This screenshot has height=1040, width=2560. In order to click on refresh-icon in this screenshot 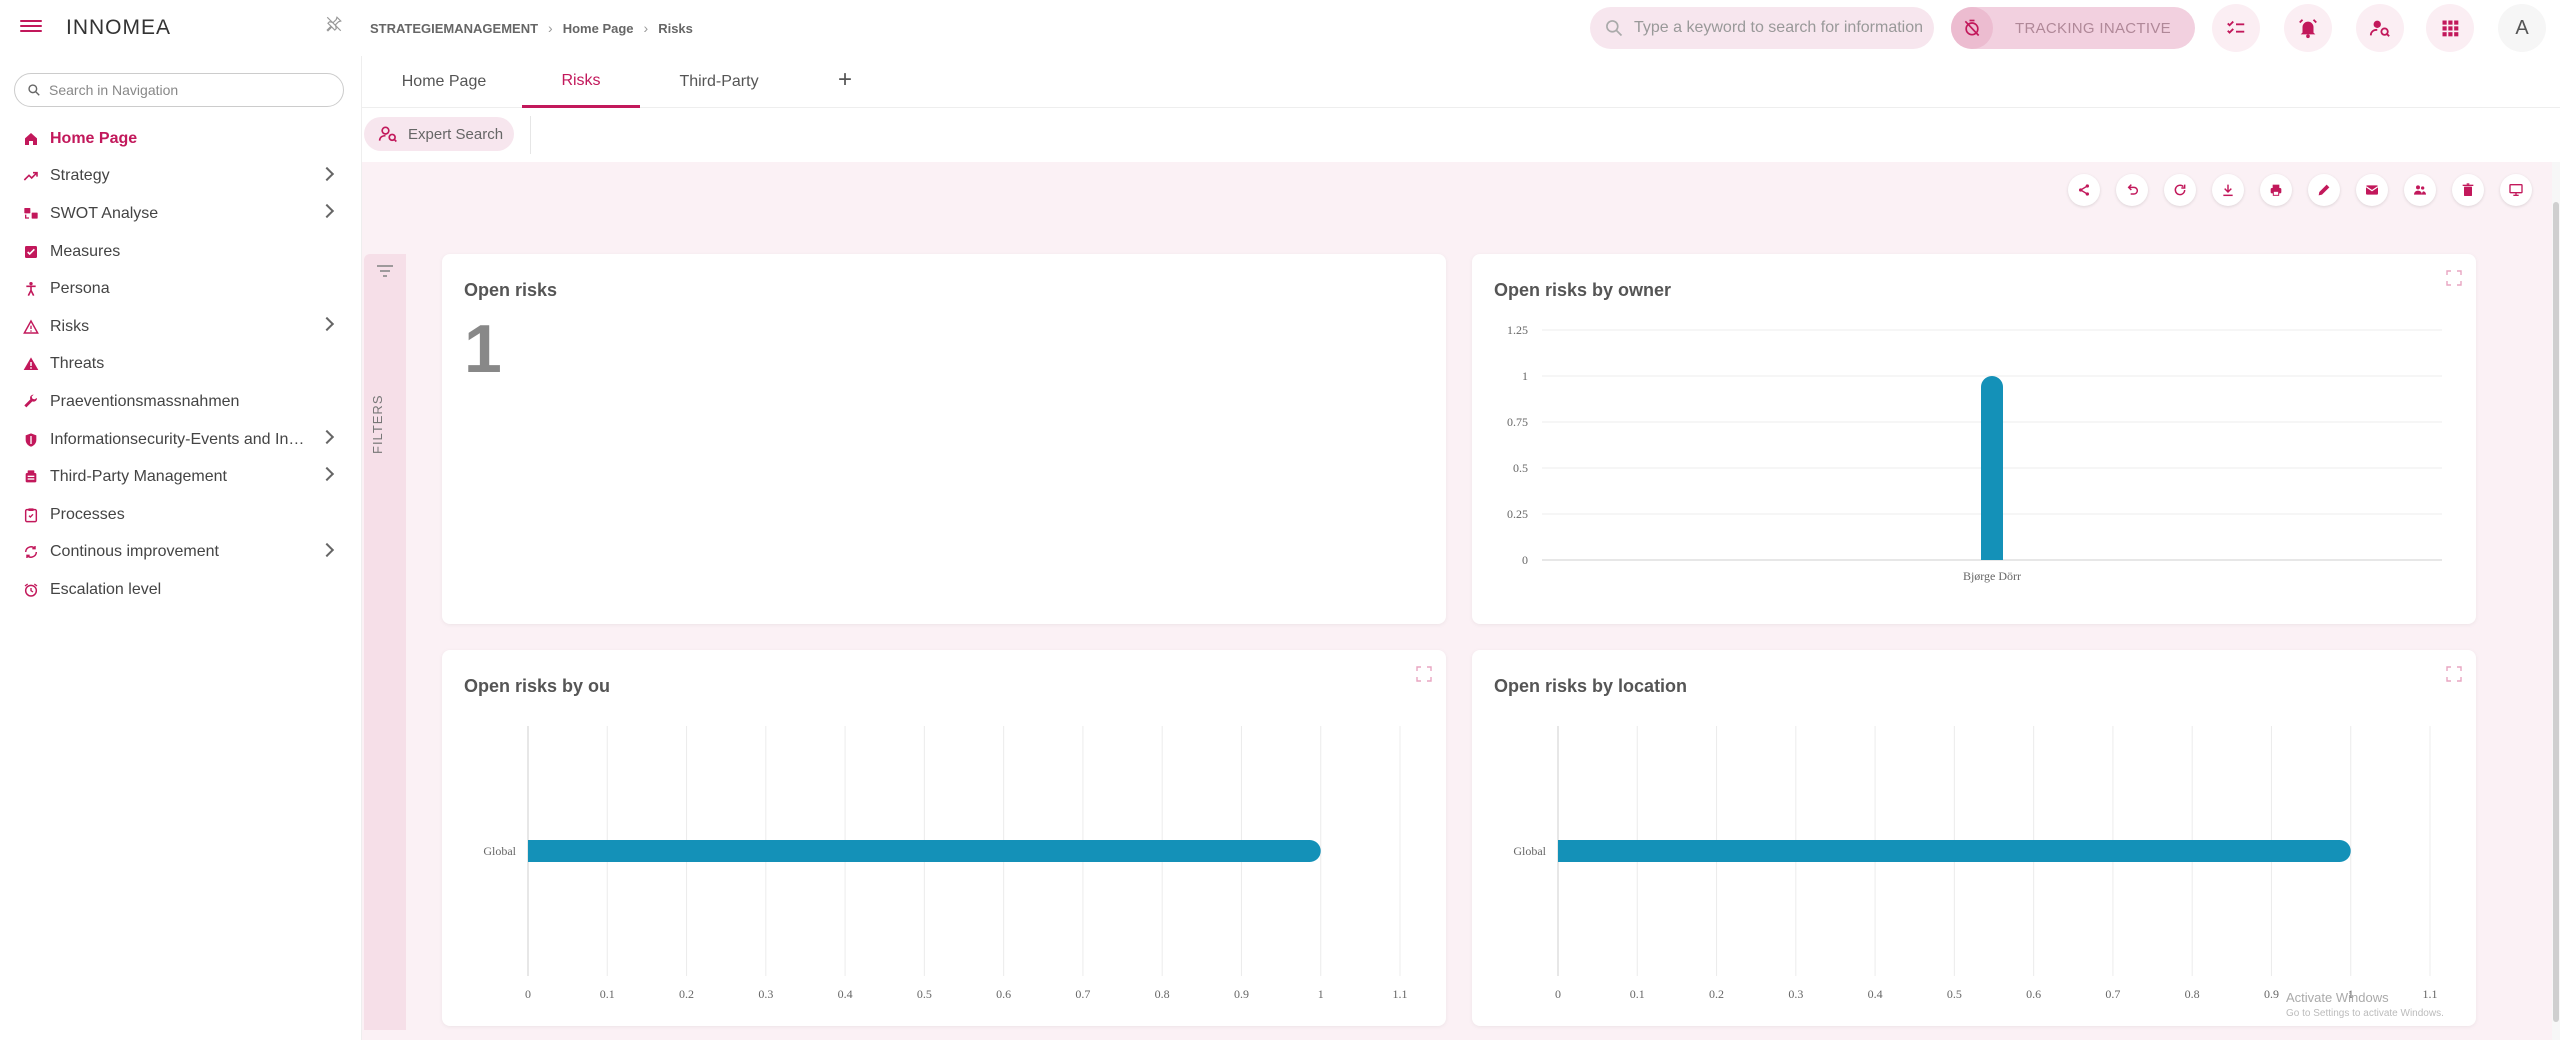, I will do `click(2180, 190)`.